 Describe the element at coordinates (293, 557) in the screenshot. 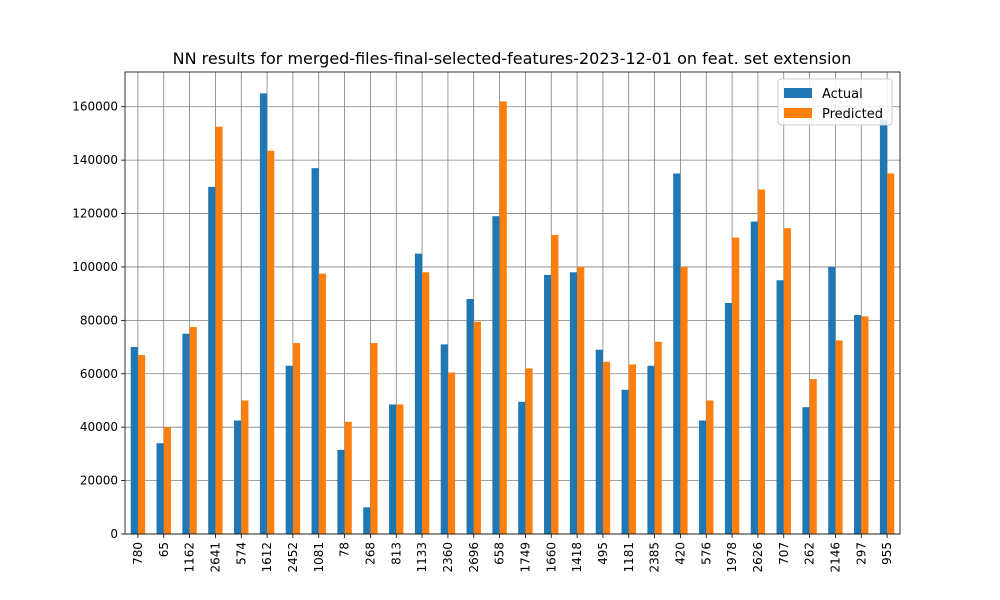

I see `x-tick-label: 2452` at that location.